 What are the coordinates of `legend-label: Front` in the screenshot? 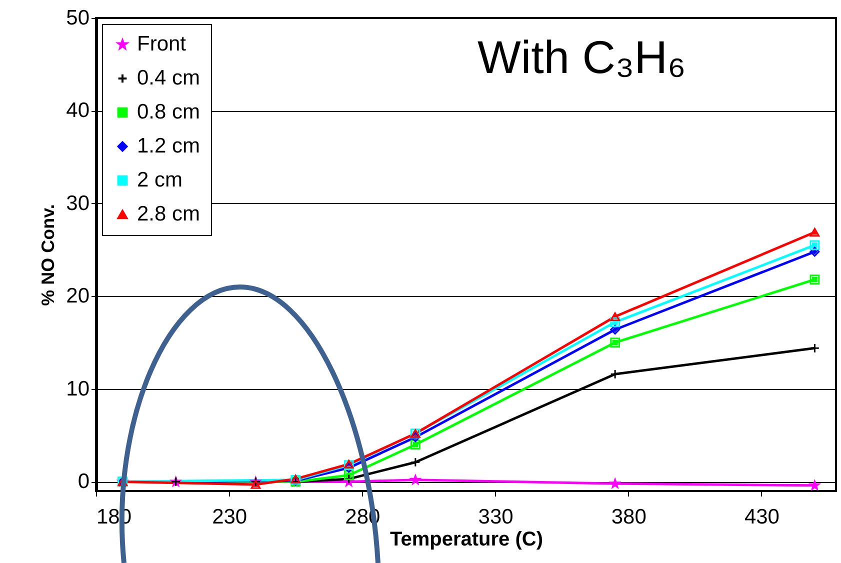 It's located at (161, 44).